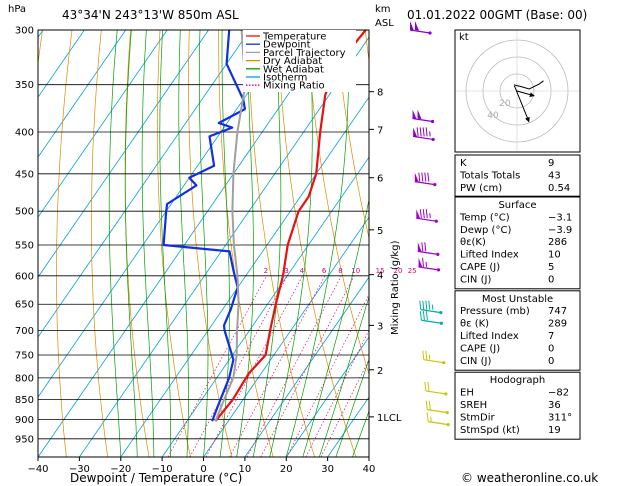 The image size is (629, 486). I want to click on km-label: km, so click(383, 9).